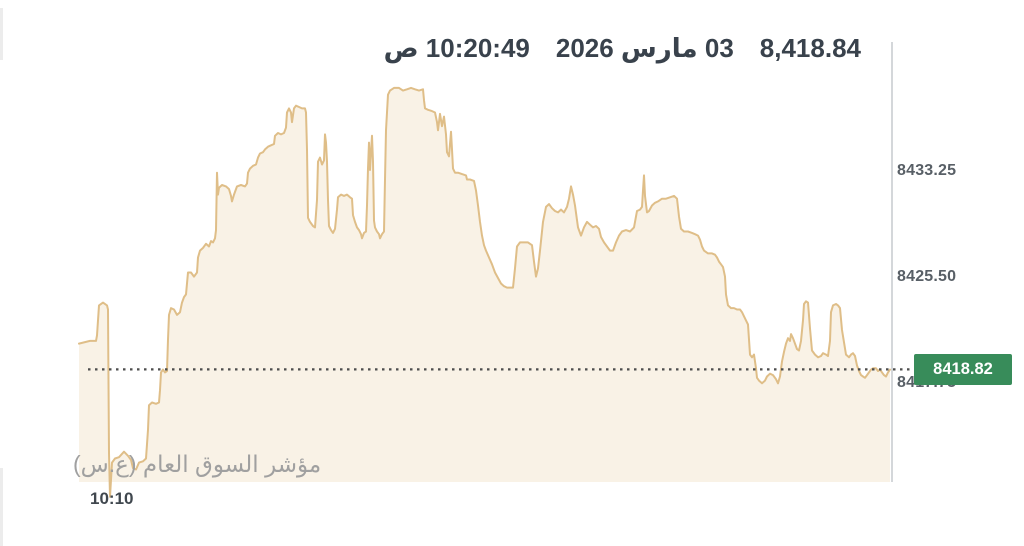 The width and height of the screenshot is (1024, 546). I want to click on header-date: 03 مارس 2026, so click(644, 48).